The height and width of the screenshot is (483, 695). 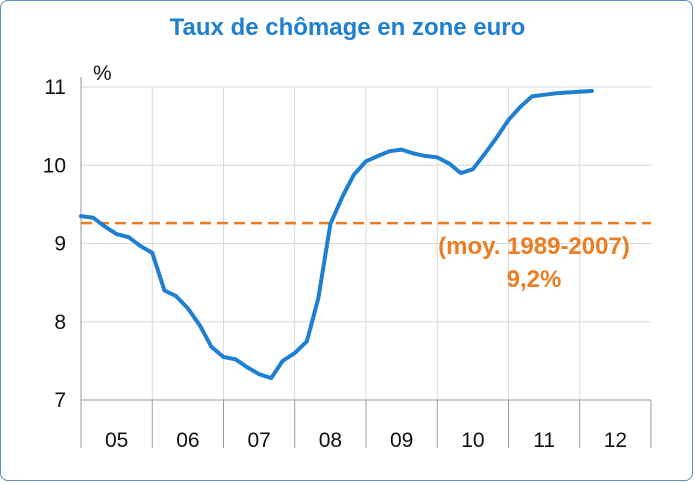 I want to click on y-tick-label: 11, so click(x=55, y=87).